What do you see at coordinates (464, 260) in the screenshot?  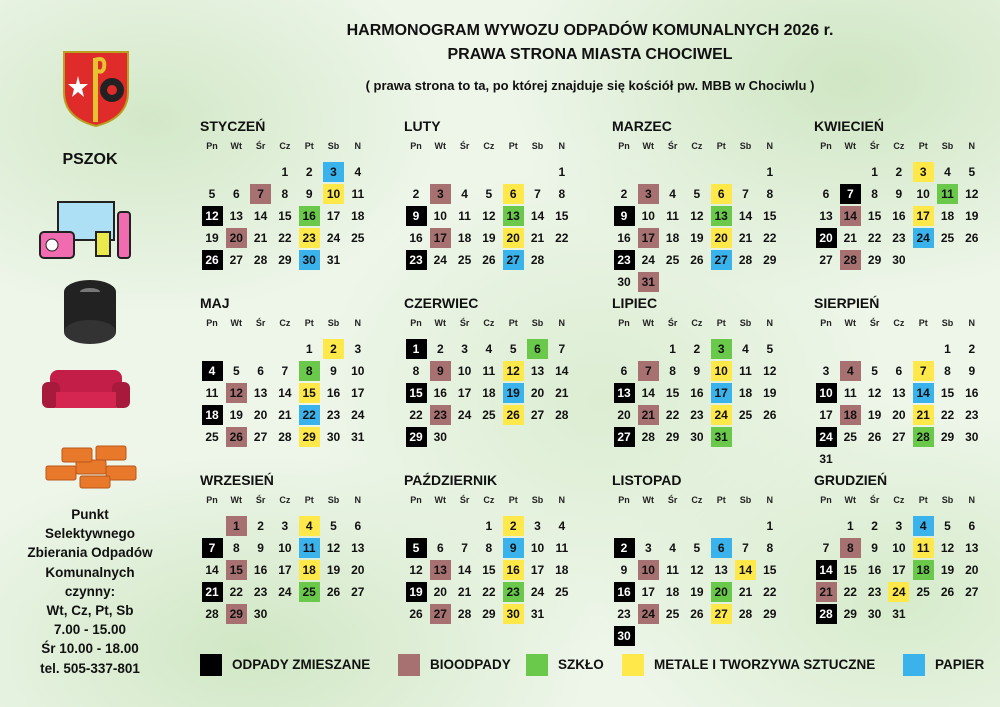 I see `day: 25` at bounding box center [464, 260].